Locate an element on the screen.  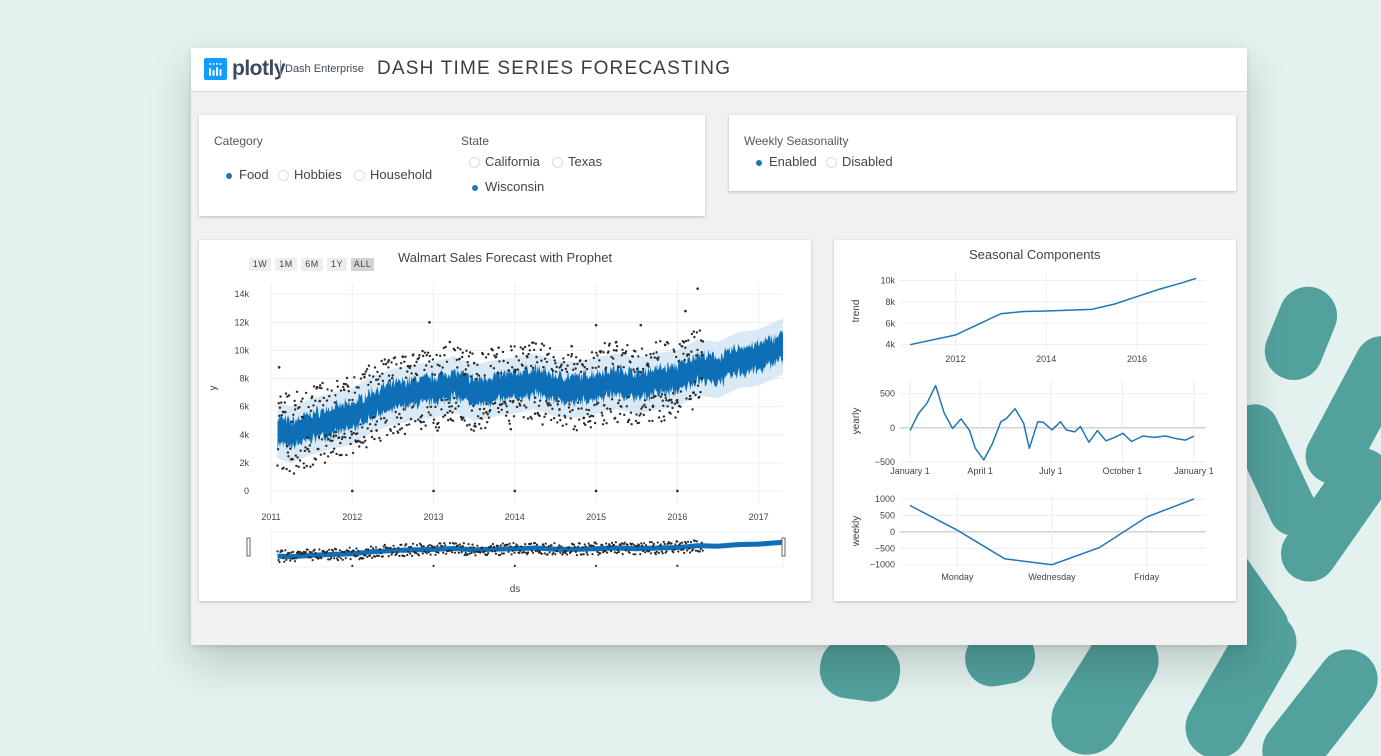
yearly-x-tick: January 1 is located at coordinates (1194, 471).